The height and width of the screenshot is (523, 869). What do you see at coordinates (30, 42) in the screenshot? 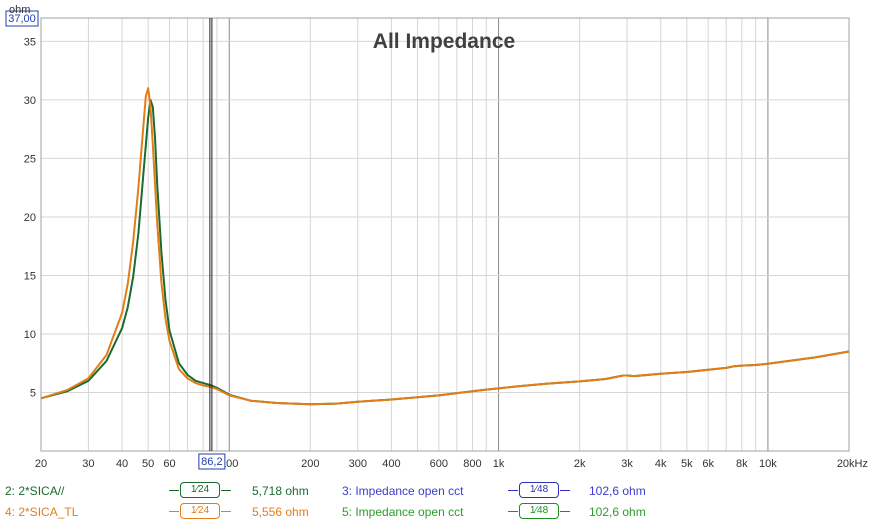
I see `y-tick-label: 35` at bounding box center [30, 42].